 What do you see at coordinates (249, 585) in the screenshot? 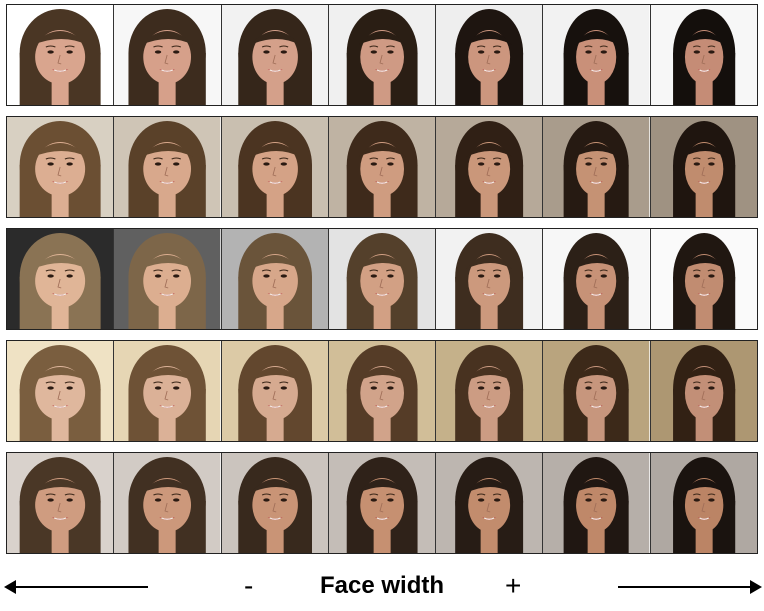
I see `minus-sign: -` at bounding box center [249, 585].